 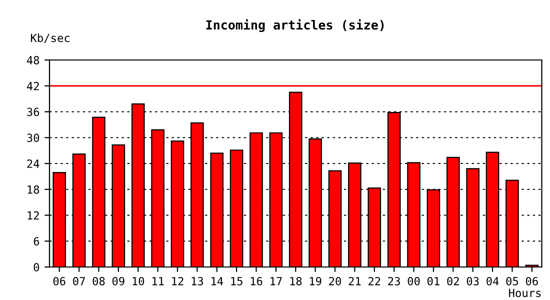 I want to click on y-axis-title: Kb/sec, so click(x=50, y=39).